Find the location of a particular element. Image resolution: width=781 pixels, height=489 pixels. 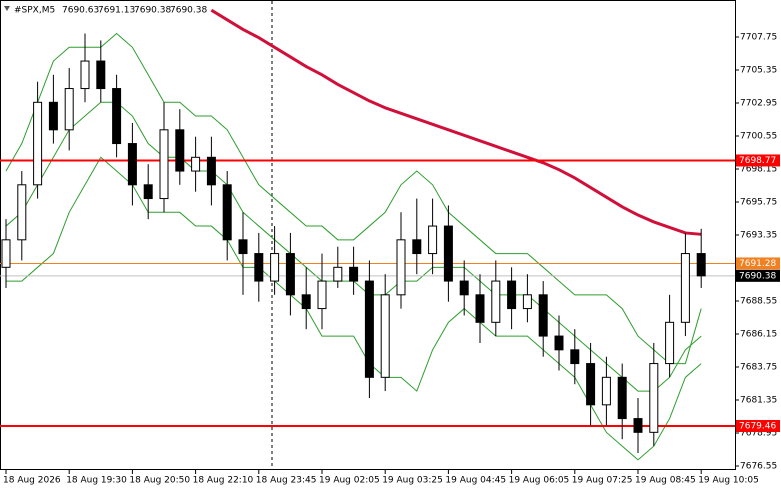

x-tick-label: 19 Aug 06:05 is located at coordinates (539, 481).